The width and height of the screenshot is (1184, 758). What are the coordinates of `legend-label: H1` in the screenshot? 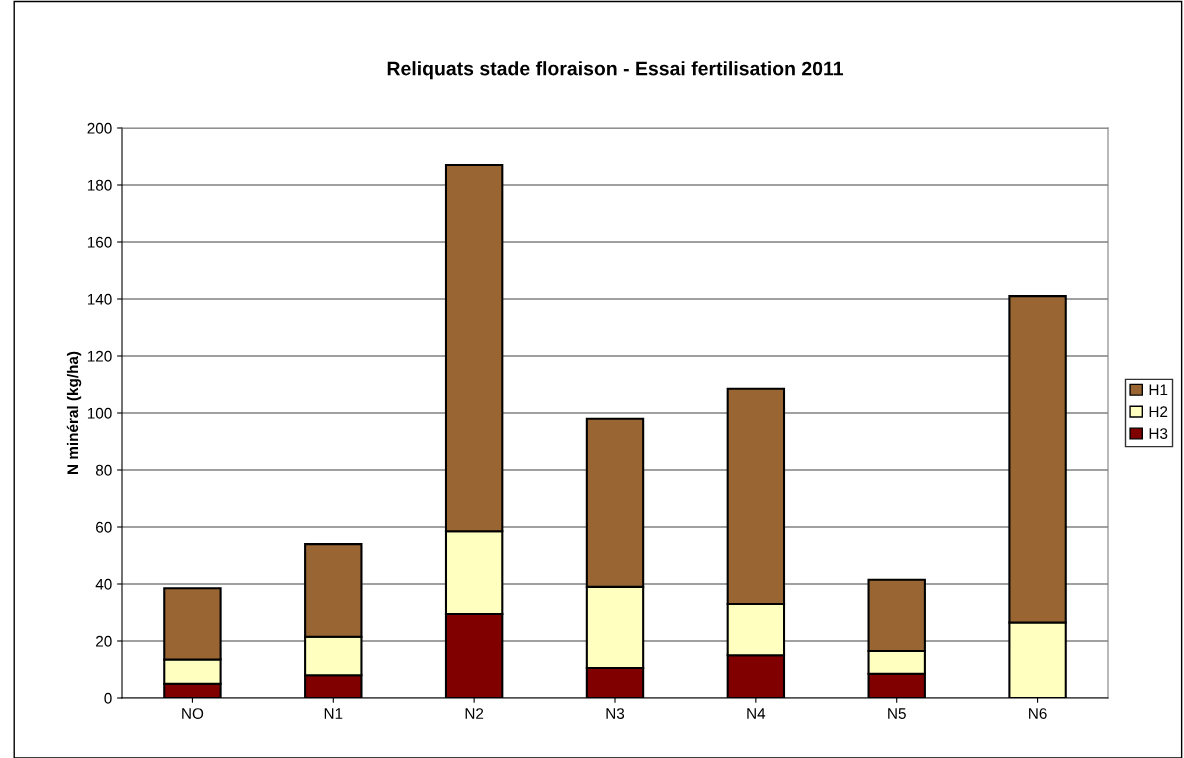 It's located at (1158, 390).